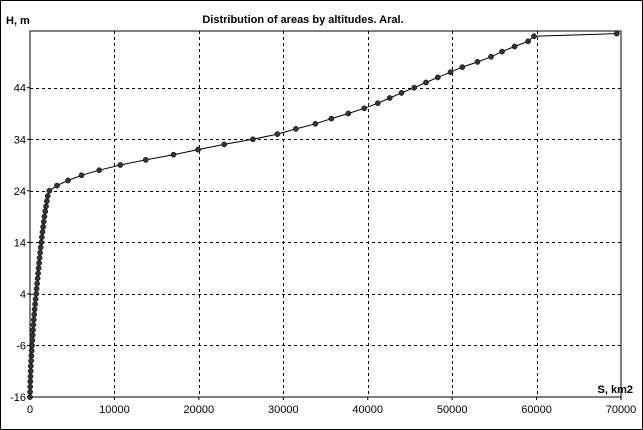  I want to click on x-tick-label: 70000, so click(621, 410).